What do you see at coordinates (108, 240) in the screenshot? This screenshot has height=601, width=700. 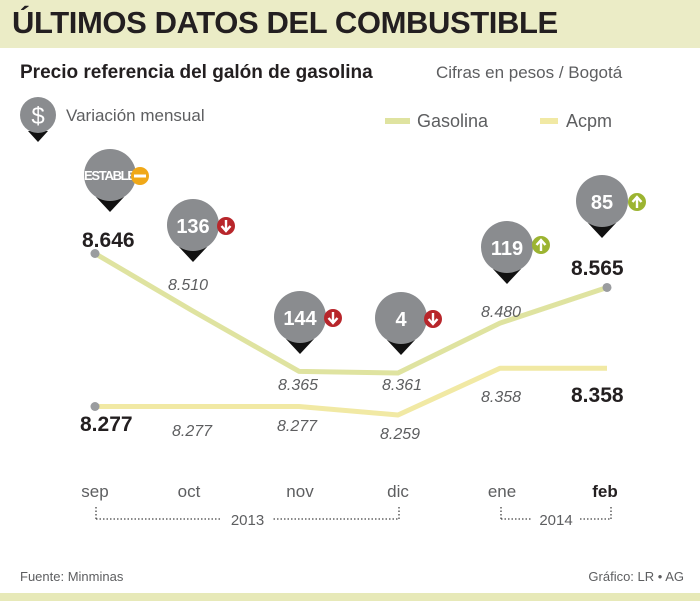 I see `gasolina-label-sep: 8.646` at bounding box center [108, 240].